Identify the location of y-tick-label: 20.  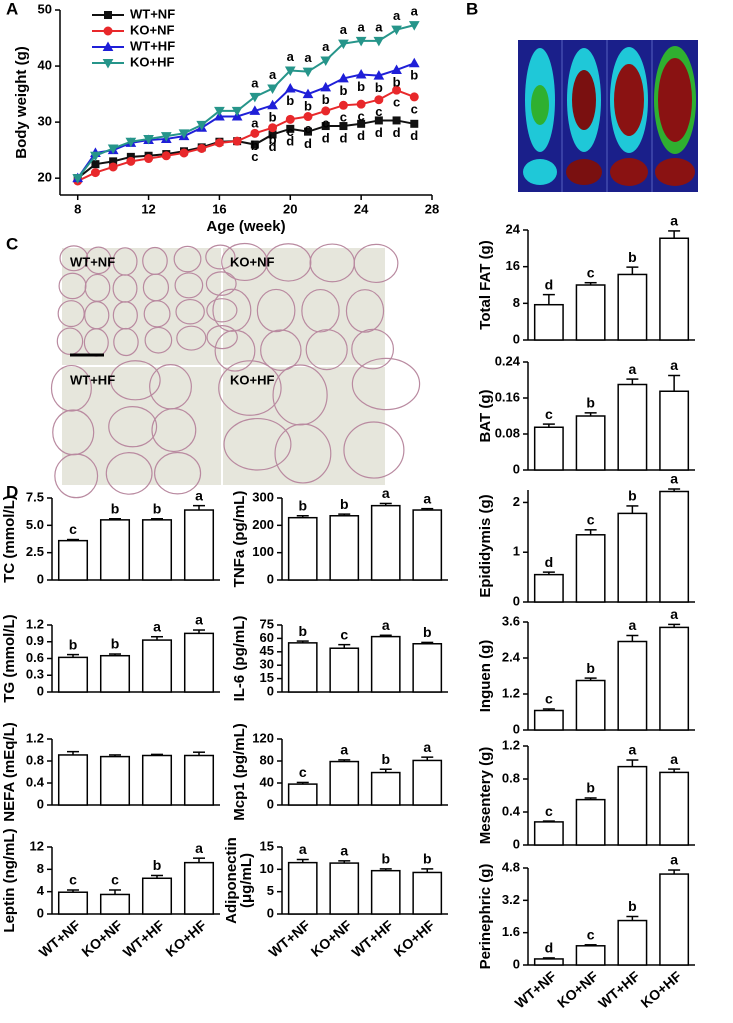
(45, 177).